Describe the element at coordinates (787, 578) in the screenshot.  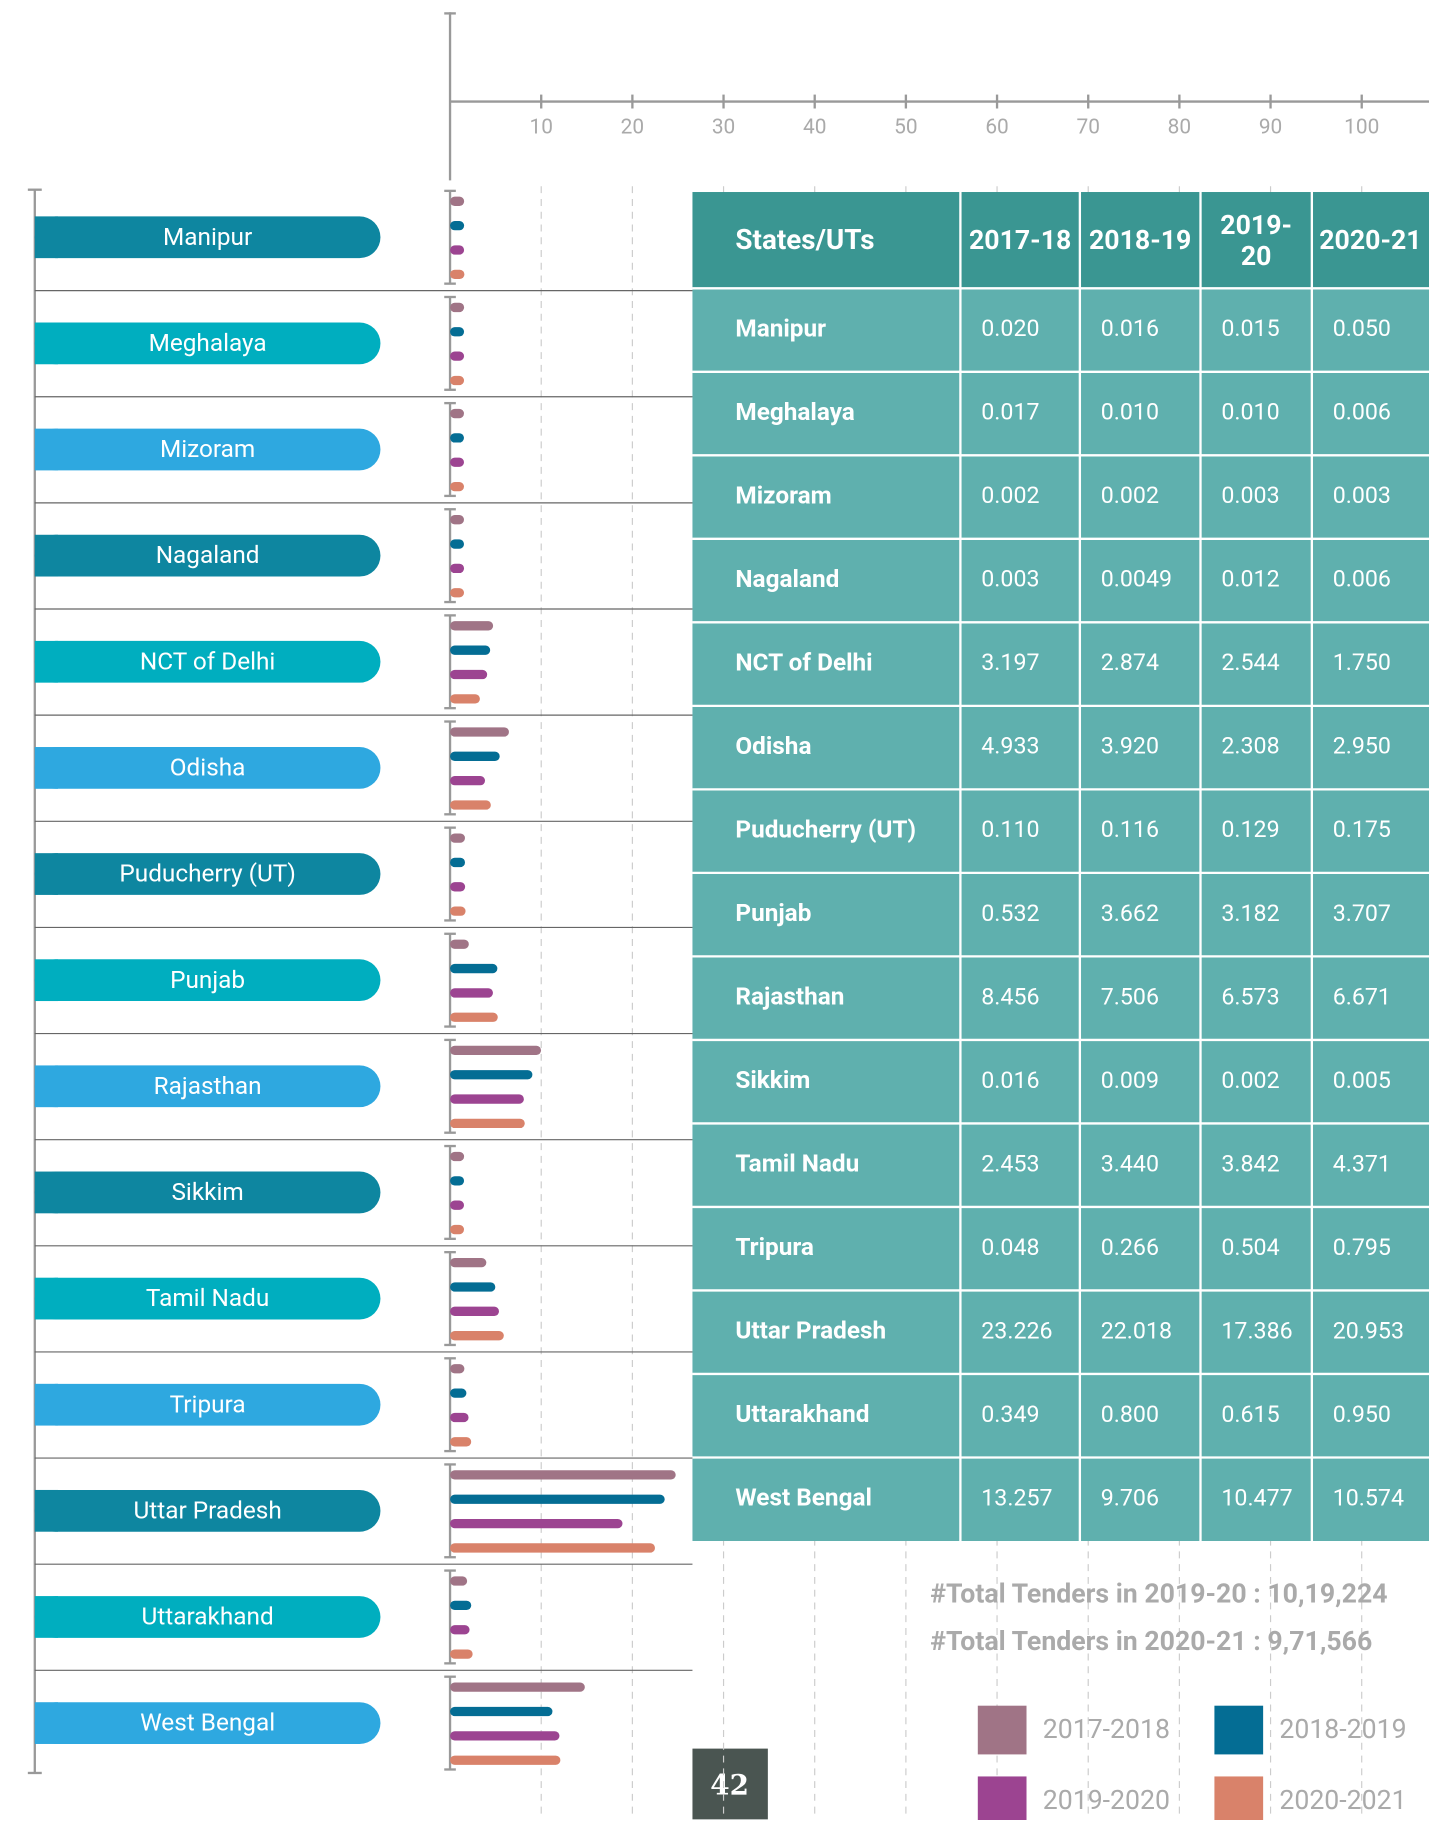
I see `table-row-label: Nagaland` at that location.